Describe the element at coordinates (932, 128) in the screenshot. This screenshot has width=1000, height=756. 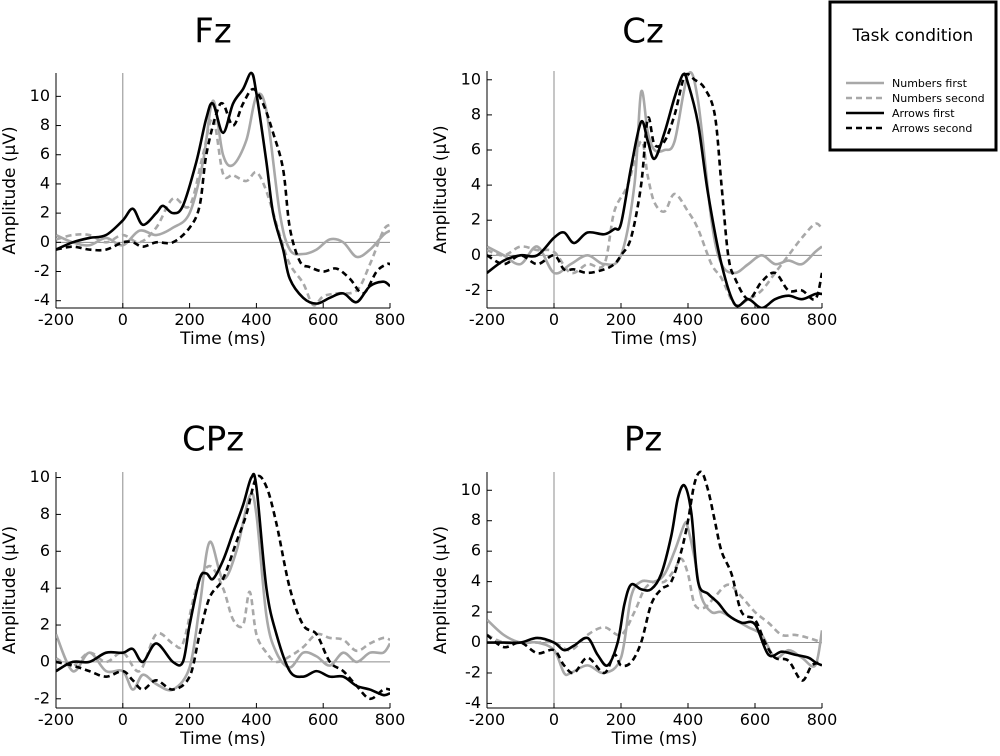
I see `legend-label: Arrows second` at that location.